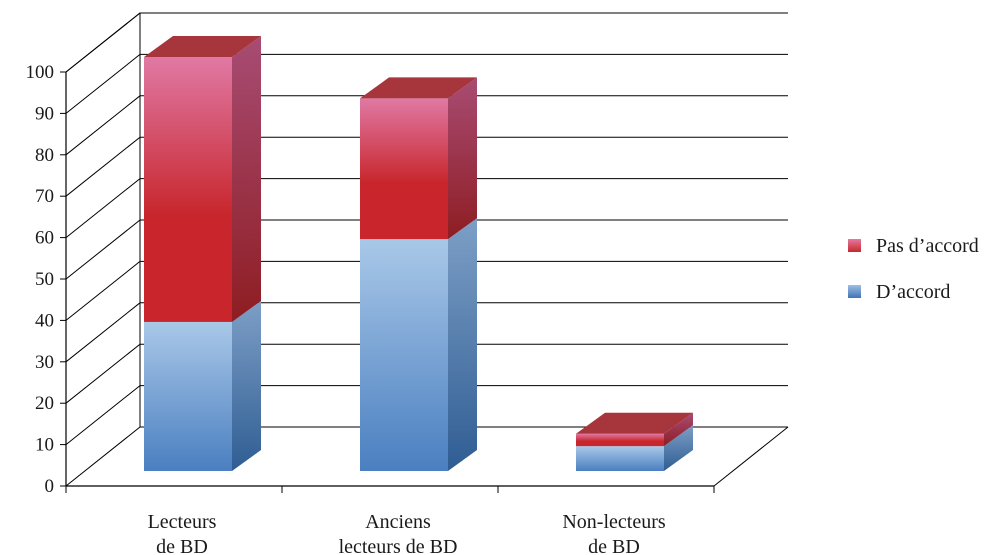 This screenshot has width=993, height=555. What do you see at coordinates (44, 403) in the screenshot?
I see `y-tick-label: 20` at bounding box center [44, 403].